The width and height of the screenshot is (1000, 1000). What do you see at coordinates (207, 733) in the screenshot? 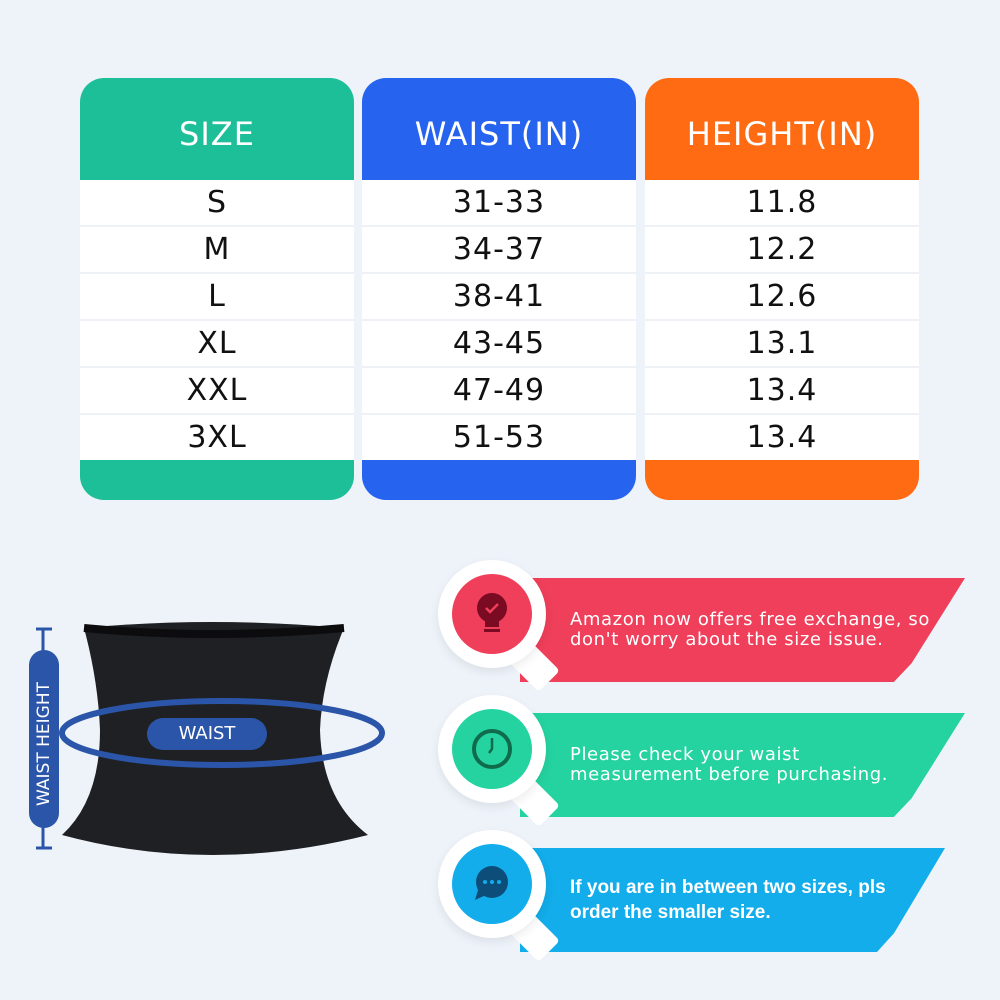
I see `waist-label: WAIST` at bounding box center [207, 733].